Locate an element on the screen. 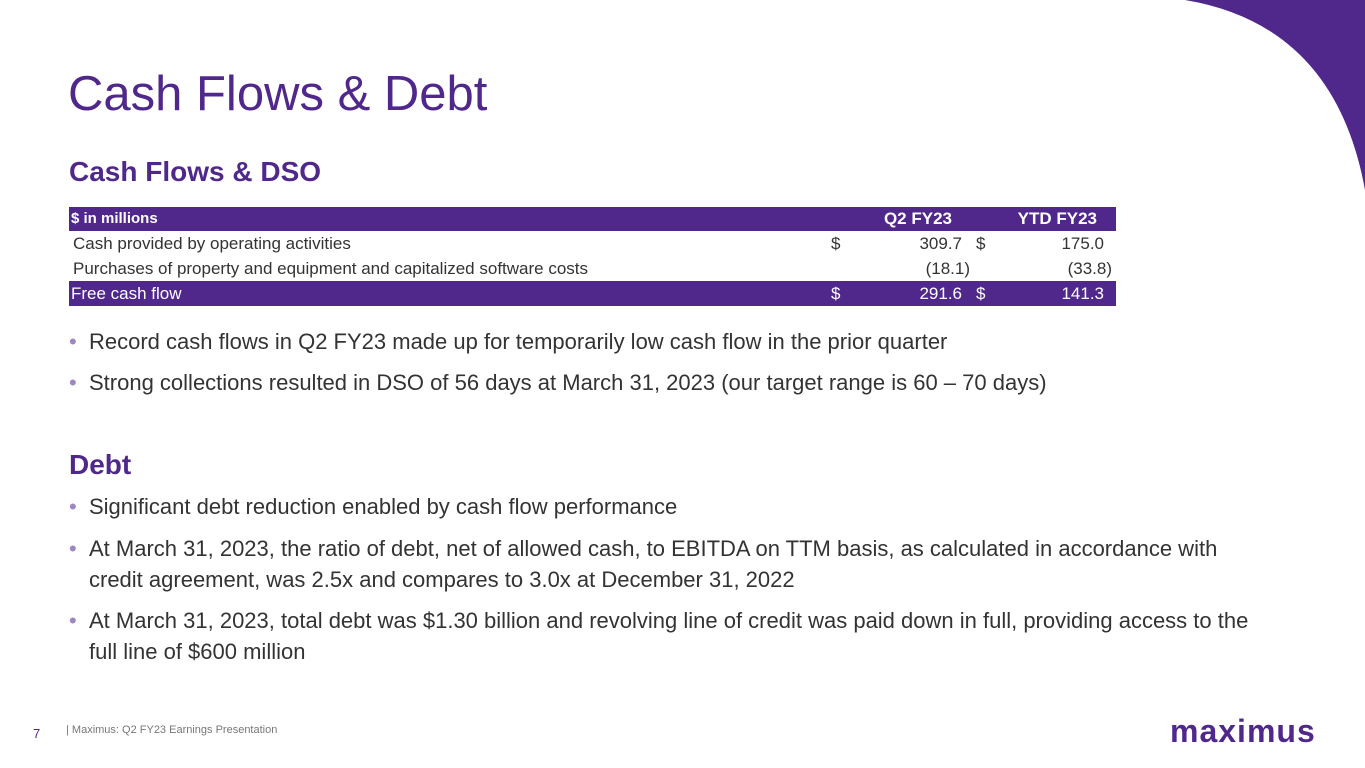  cell: (33.8) is located at coordinates (1089, 268).